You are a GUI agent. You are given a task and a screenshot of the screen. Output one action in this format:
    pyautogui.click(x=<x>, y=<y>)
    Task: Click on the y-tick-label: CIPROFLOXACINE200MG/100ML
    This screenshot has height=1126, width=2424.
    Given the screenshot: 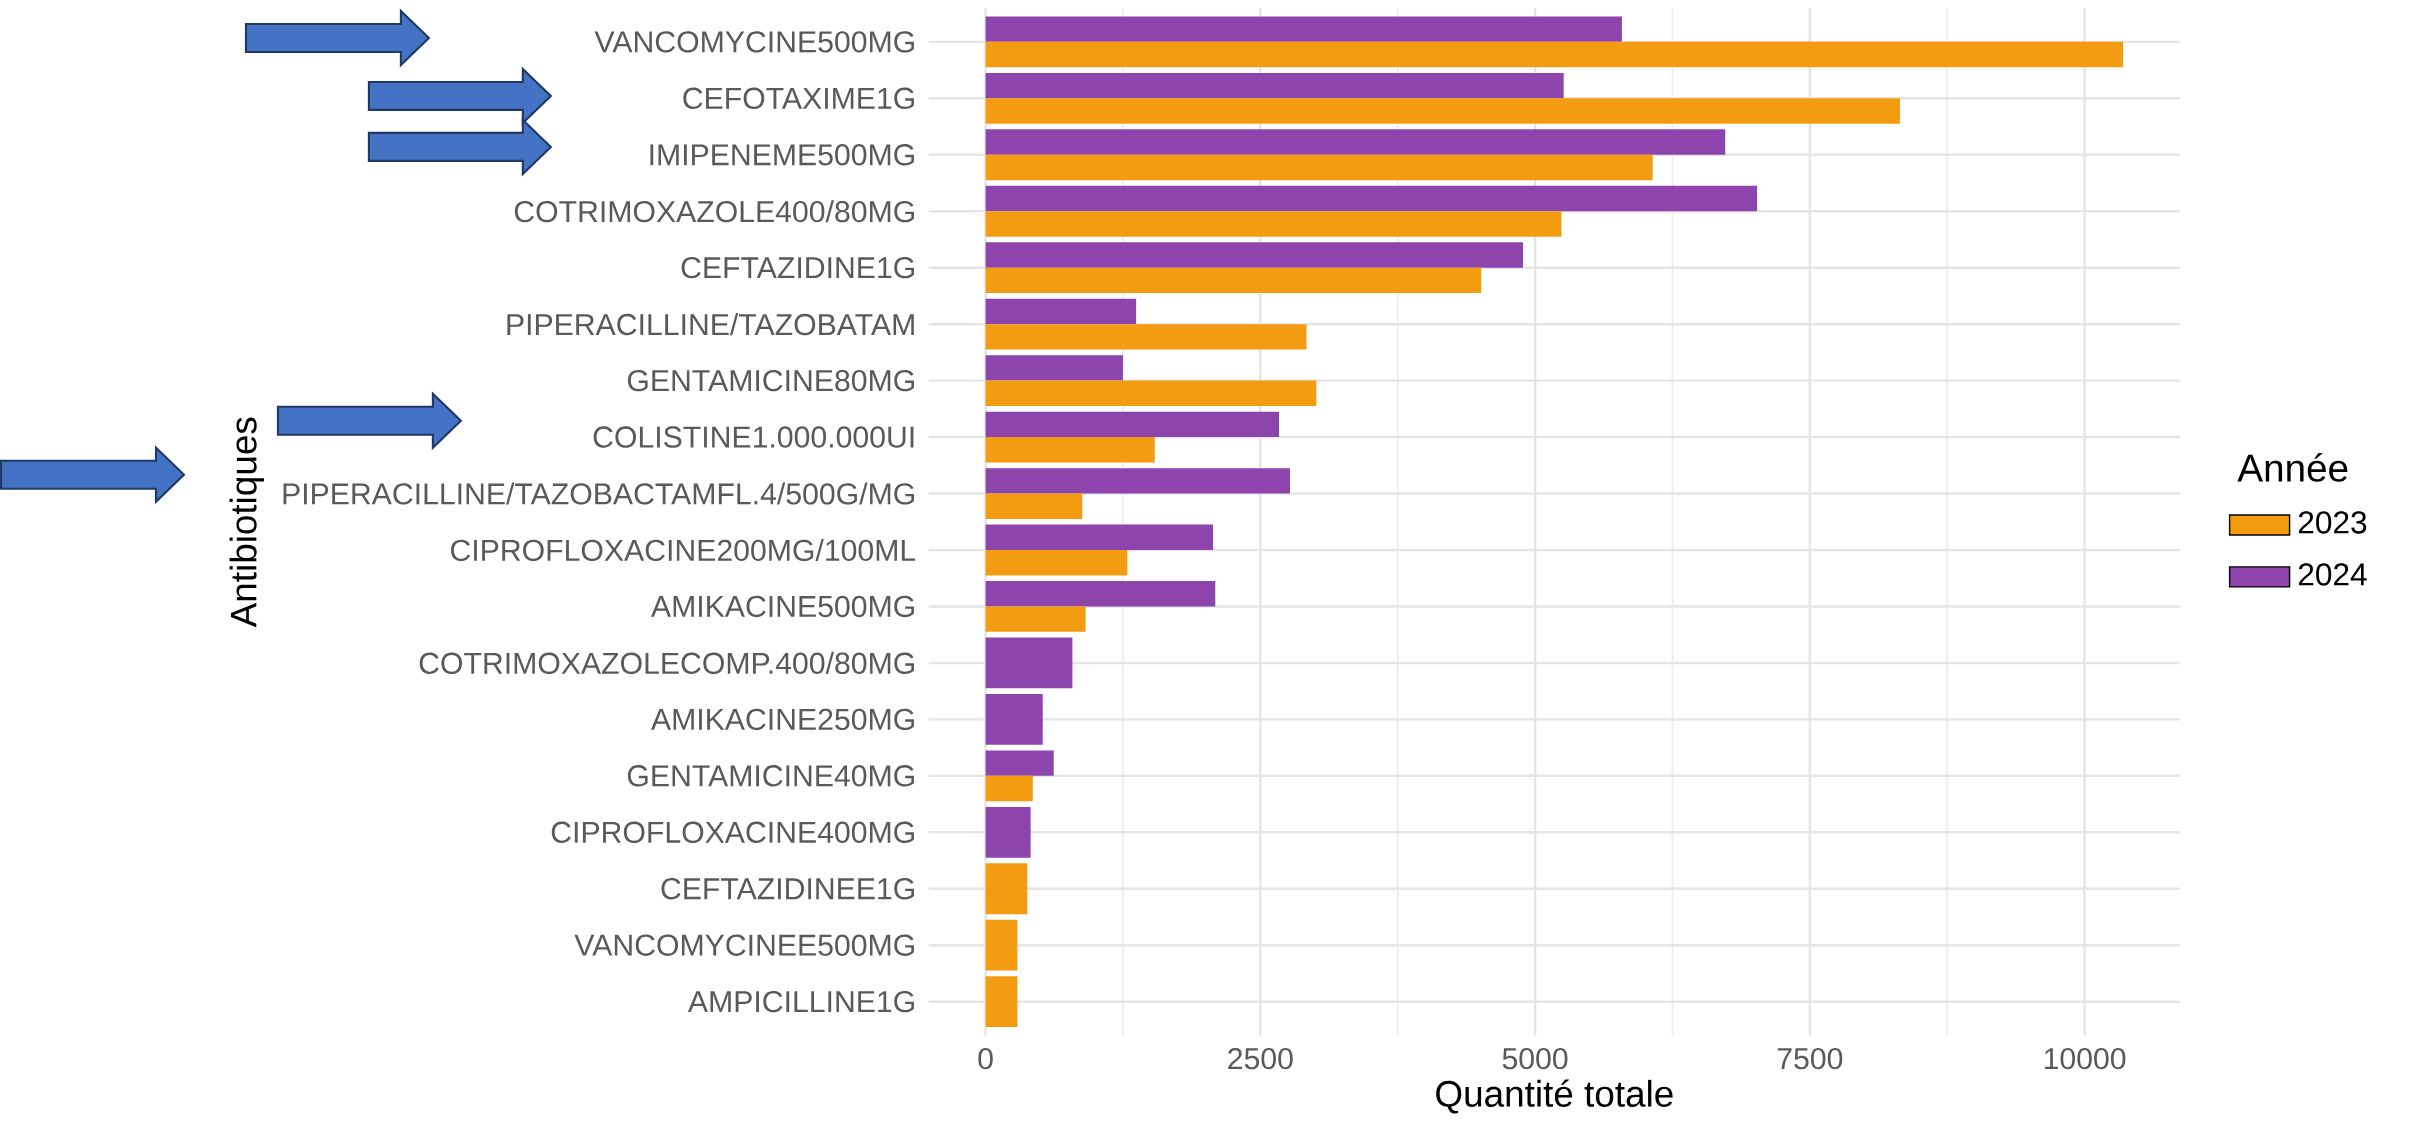 What is the action you would take?
    pyautogui.click(x=683, y=549)
    